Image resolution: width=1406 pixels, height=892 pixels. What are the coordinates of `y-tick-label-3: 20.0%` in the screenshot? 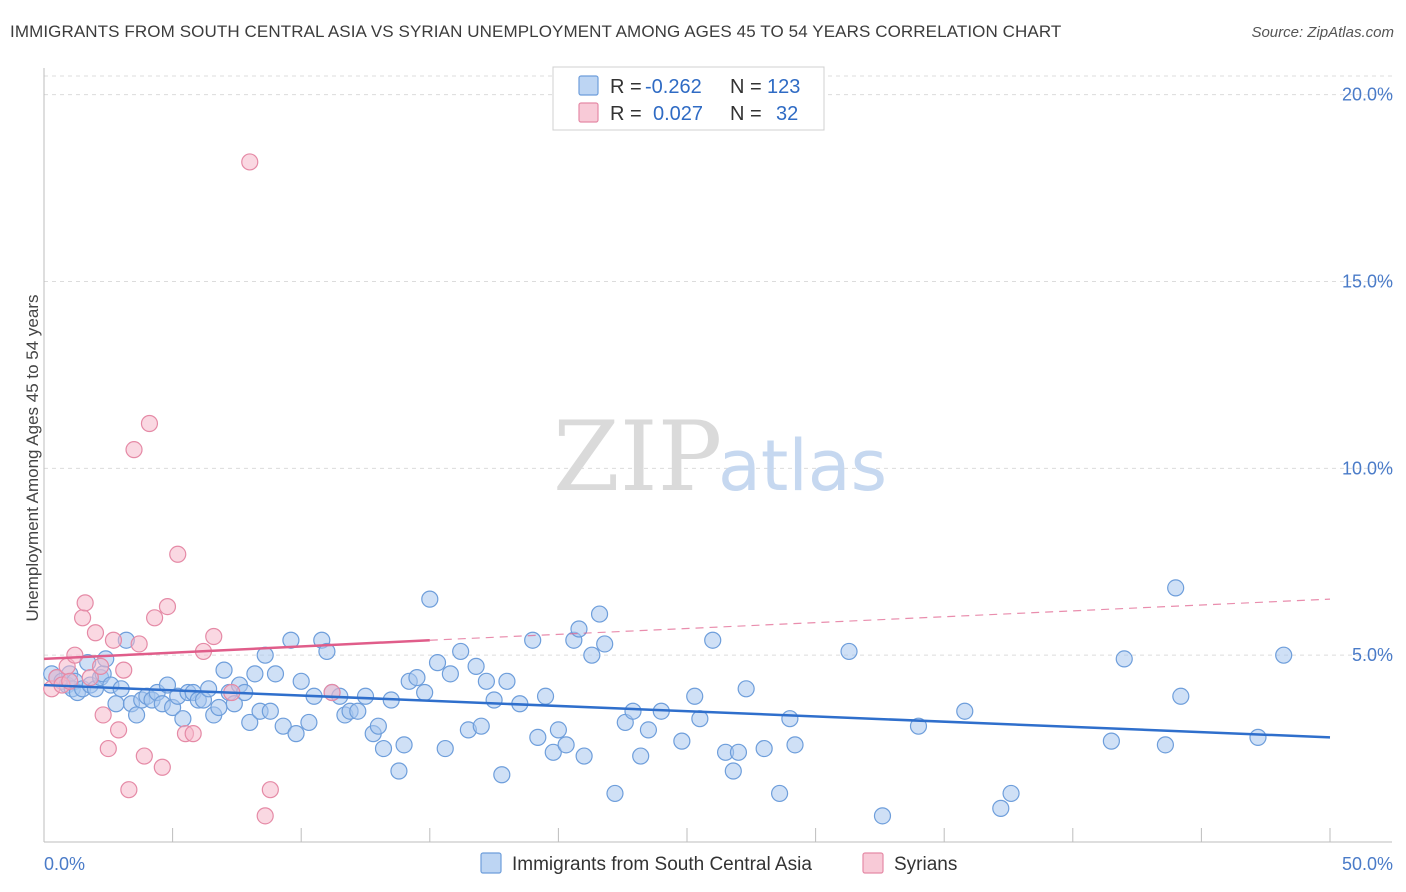 It's located at (1367, 95).